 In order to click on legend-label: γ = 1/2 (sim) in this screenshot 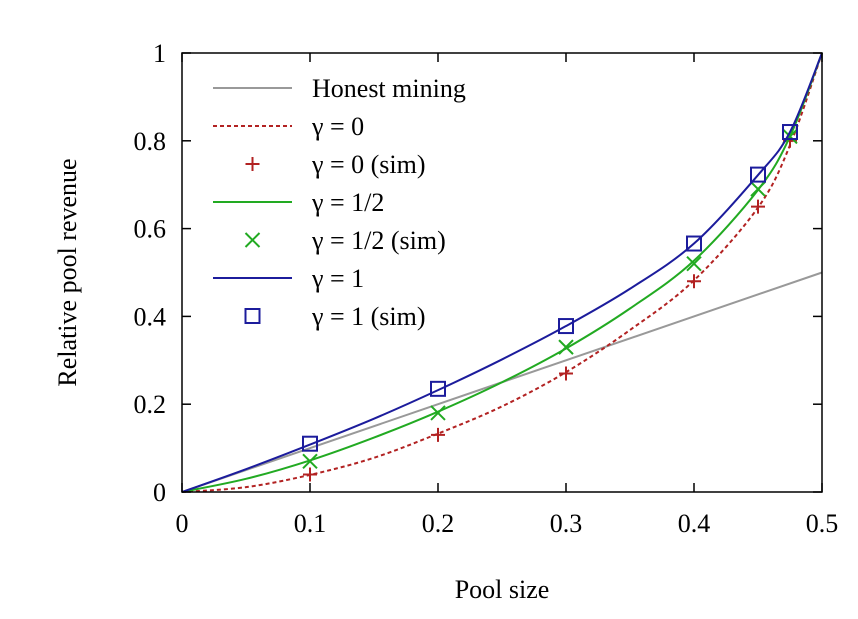, I will do `click(378, 240)`.